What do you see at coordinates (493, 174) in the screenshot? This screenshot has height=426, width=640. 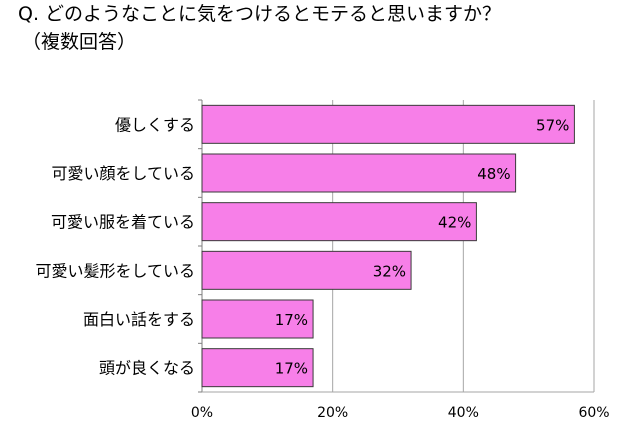 I see `data-label: 48%` at bounding box center [493, 174].